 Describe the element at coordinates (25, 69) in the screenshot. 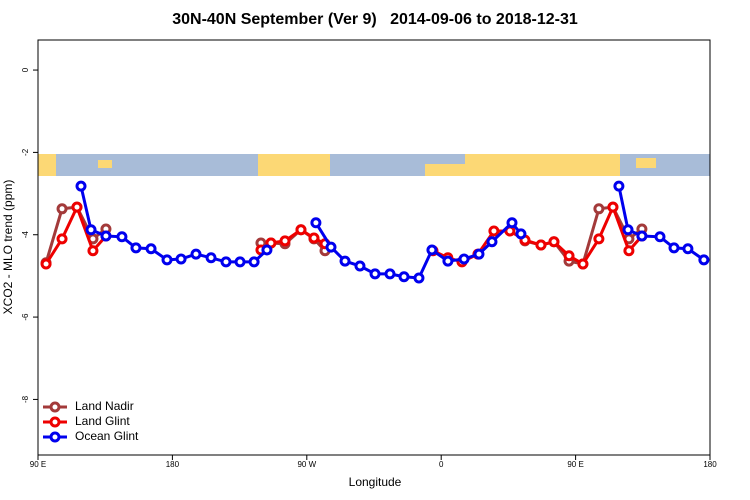

I see `y-tick-label: 0` at that location.